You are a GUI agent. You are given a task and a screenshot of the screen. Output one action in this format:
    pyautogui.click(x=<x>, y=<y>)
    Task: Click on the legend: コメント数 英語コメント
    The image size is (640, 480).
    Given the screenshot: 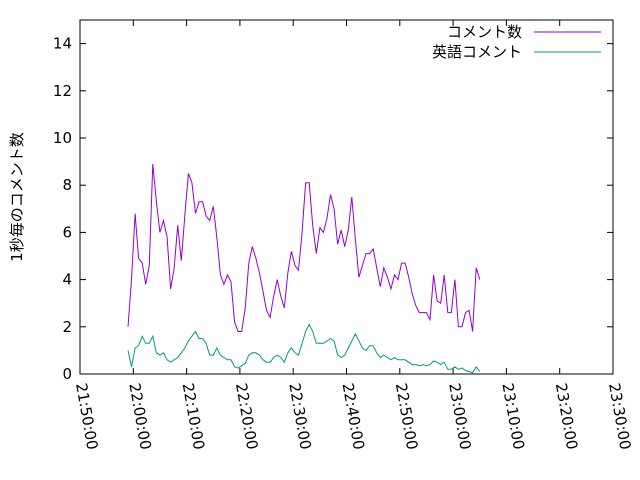 What is the action you would take?
    pyautogui.click(x=516, y=42)
    